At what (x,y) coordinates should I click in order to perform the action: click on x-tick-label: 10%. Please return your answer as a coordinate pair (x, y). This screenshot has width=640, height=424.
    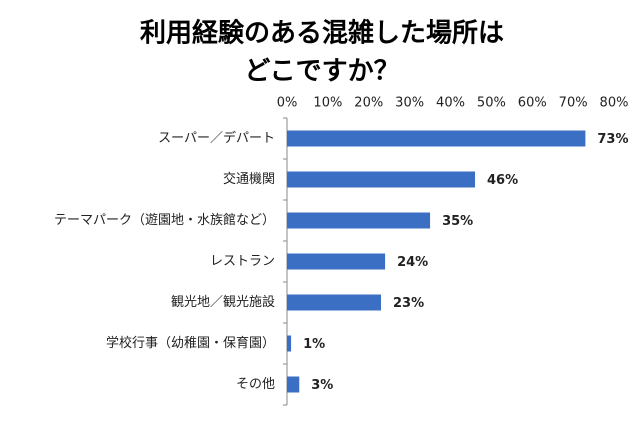
    Looking at the image, I should click on (327, 103).